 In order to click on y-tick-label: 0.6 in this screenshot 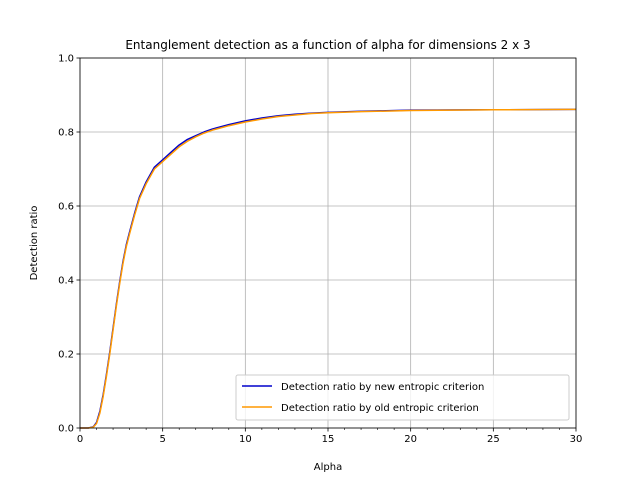, I will do `click(66, 207)`.